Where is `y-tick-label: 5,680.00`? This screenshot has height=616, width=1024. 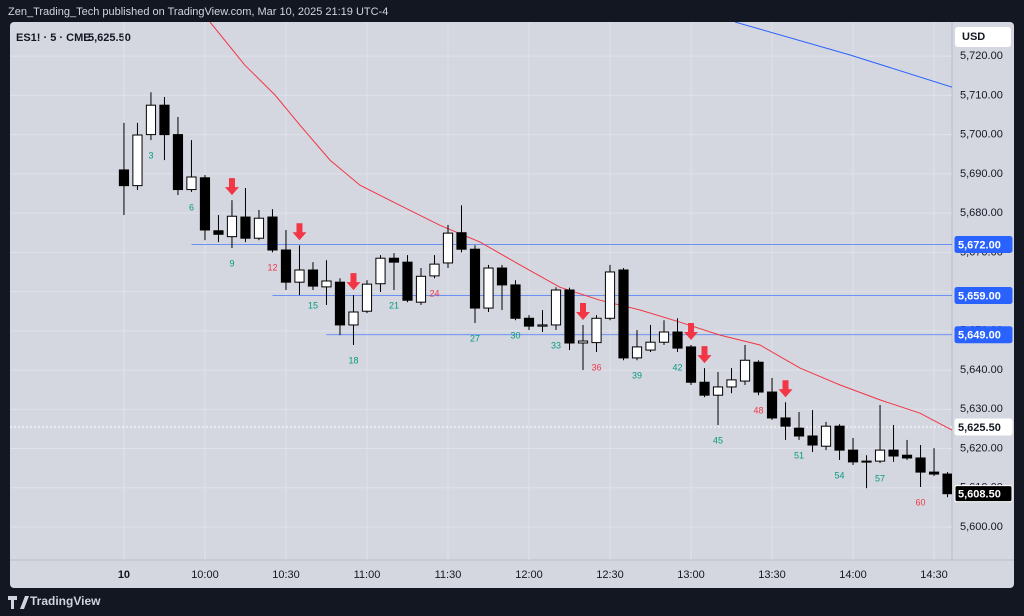 y-tick-label: 5,680.00 is located at coordinates (981, 213).